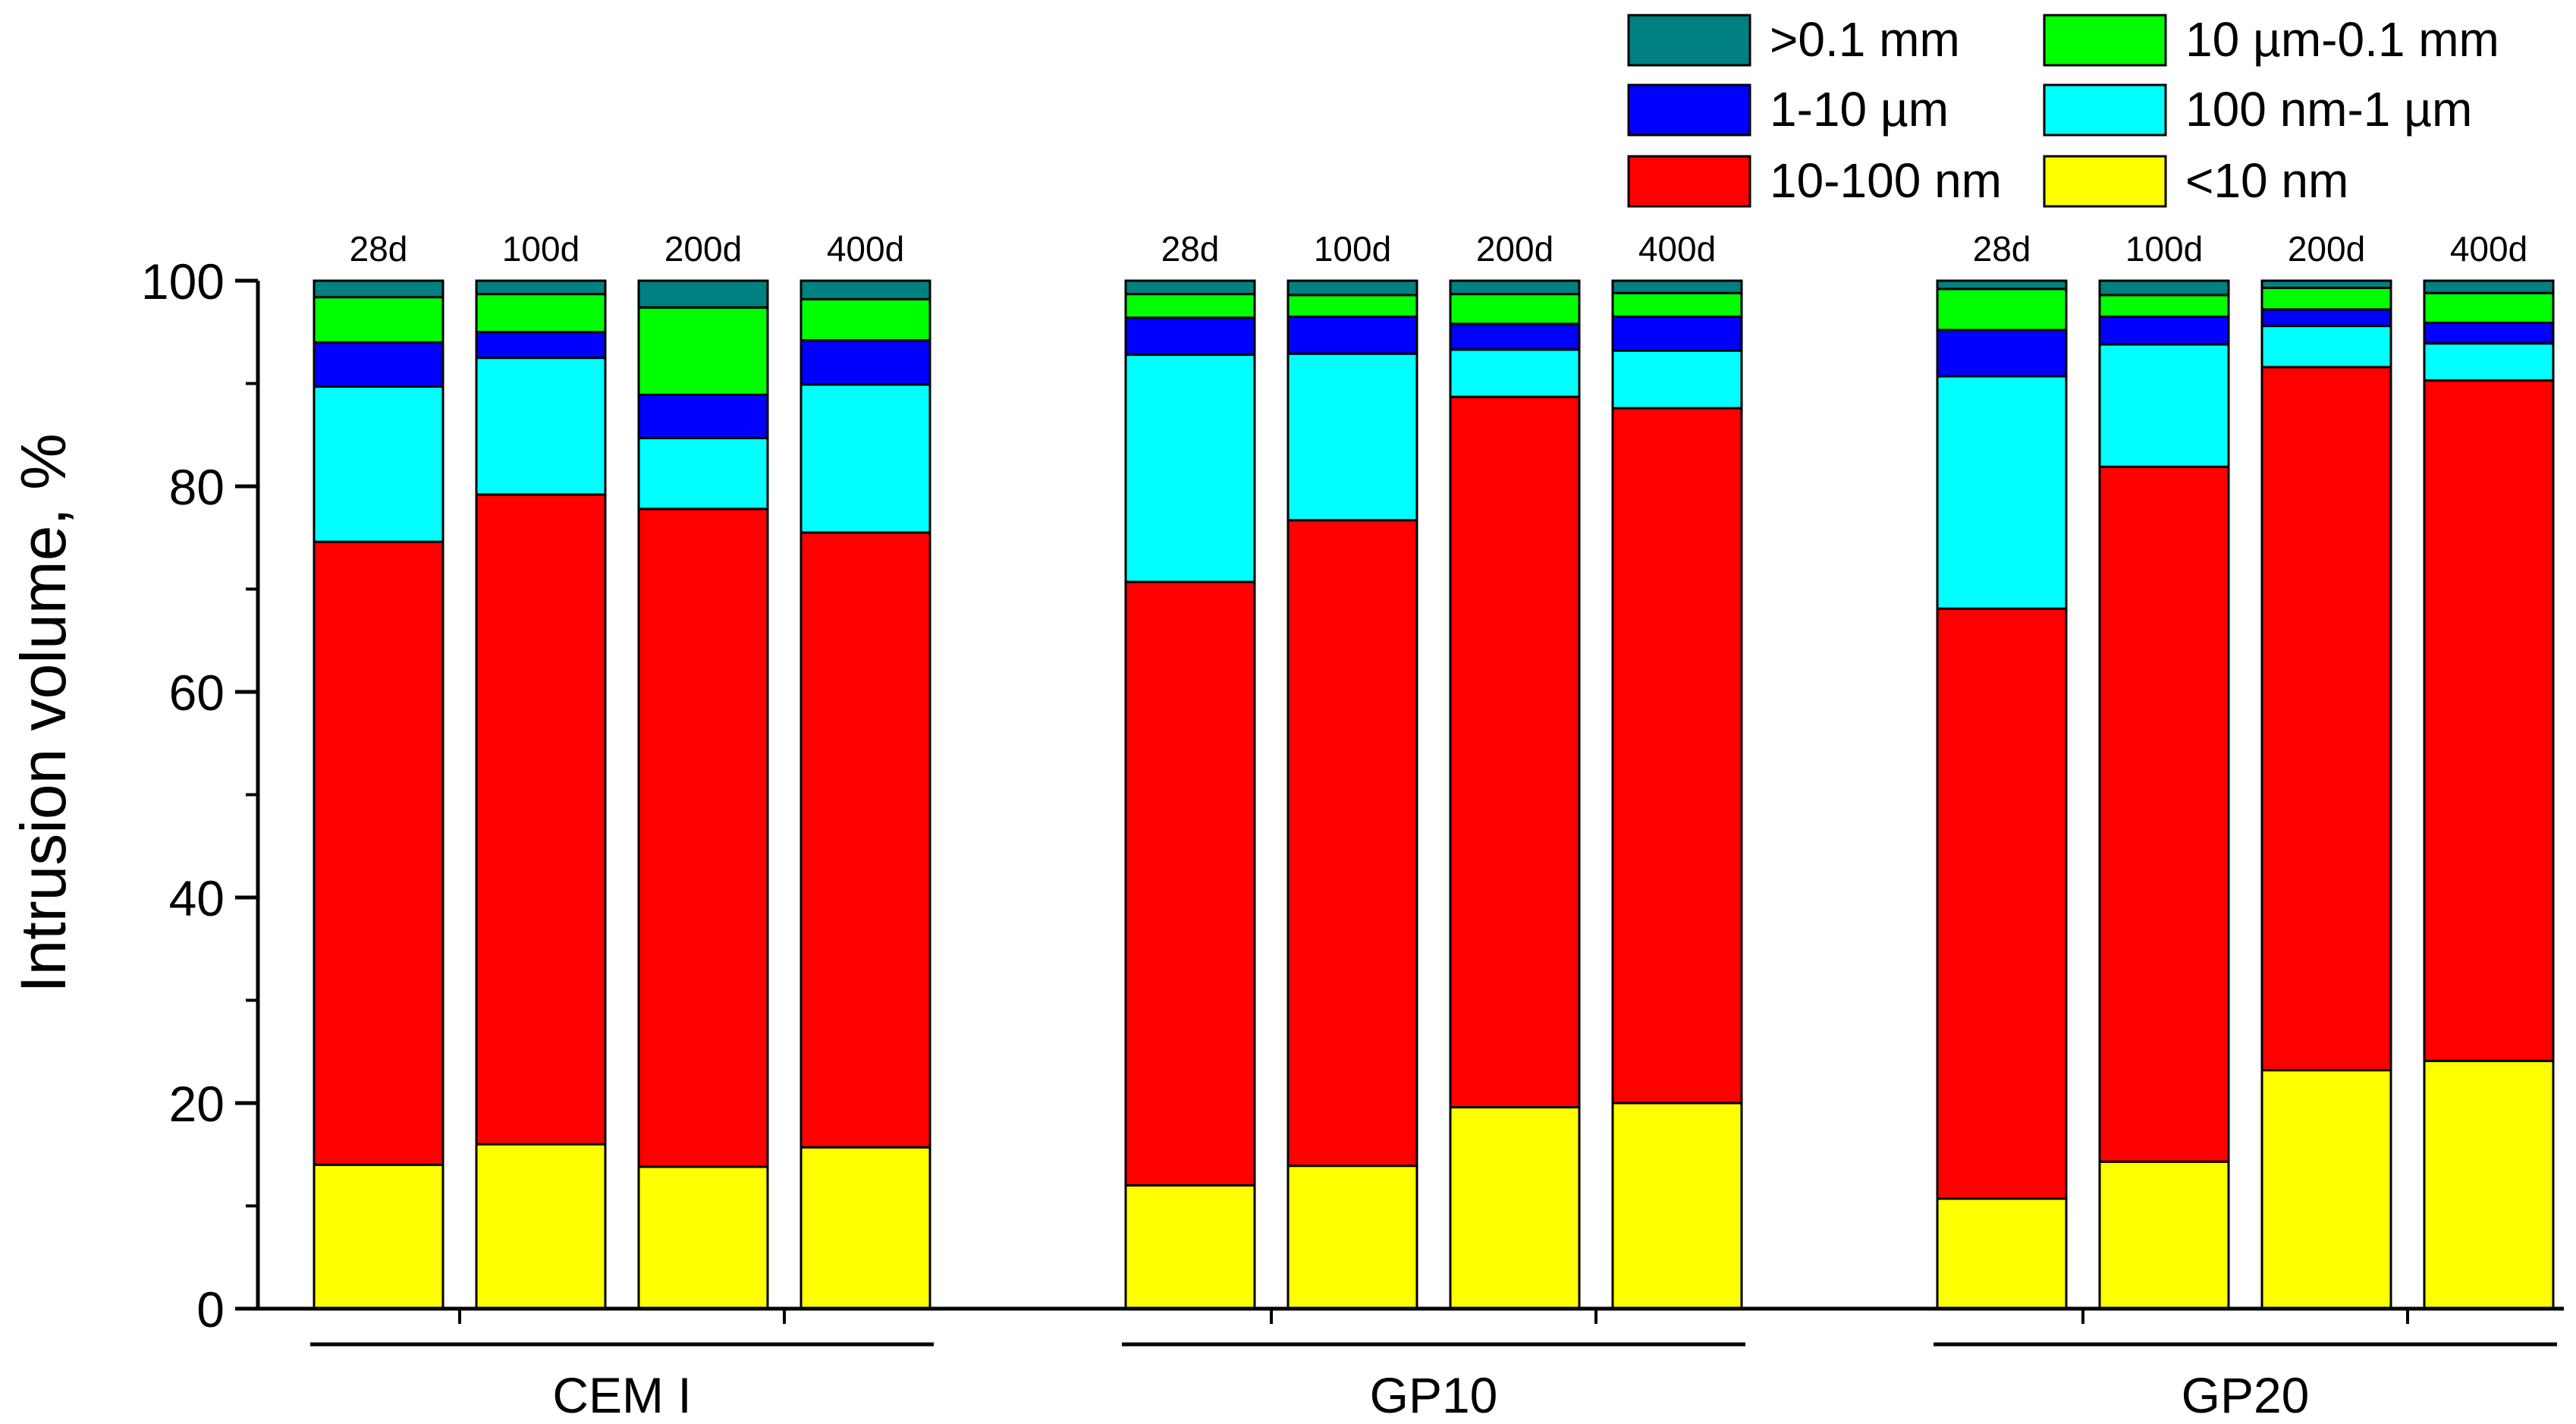  Describe the element at coordinates (2266, 180) in the screenshot. I see `legend-label: <10 nm` at that location.